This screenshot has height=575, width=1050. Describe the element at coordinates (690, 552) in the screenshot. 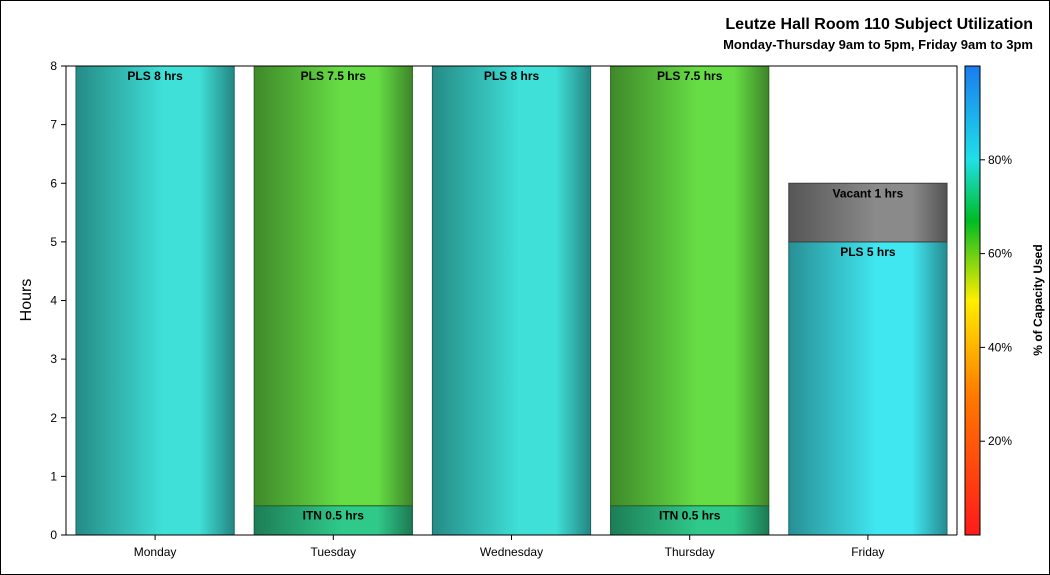

I see `x-tick-label: Thursday` at that location.